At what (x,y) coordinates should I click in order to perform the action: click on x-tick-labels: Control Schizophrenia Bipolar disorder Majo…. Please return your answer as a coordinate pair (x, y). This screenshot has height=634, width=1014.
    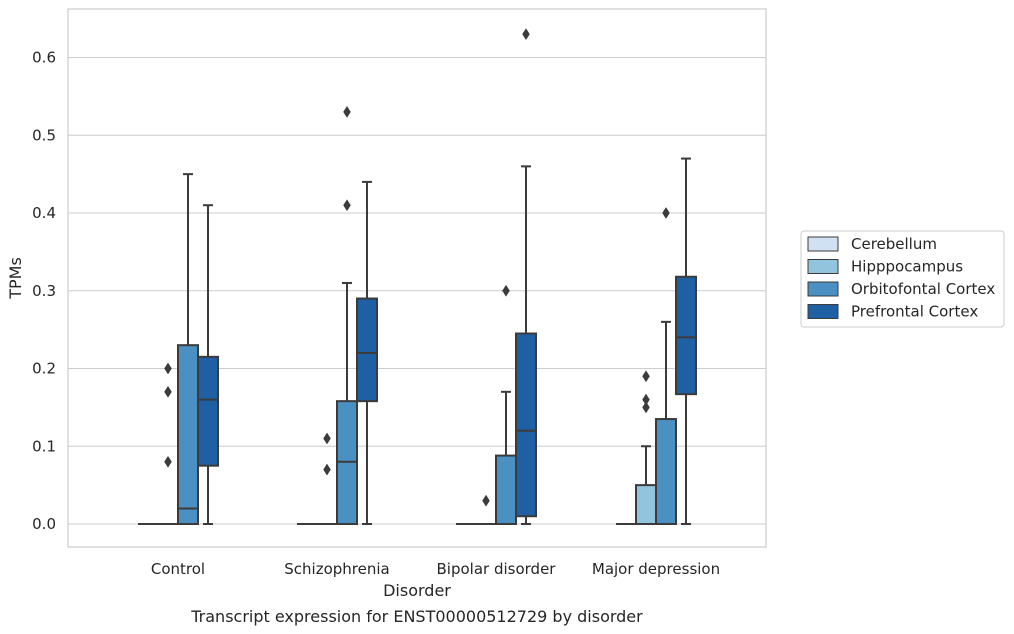
    Looking at the image, I should click on (435, 569).